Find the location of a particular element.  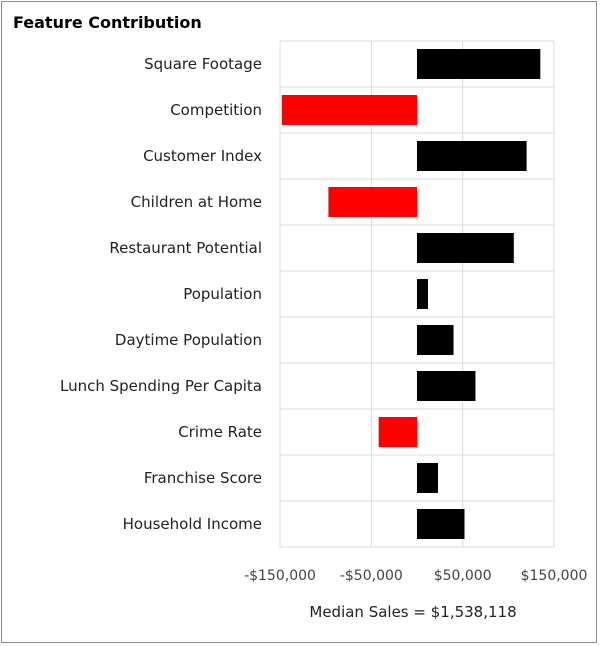

x-tick-label-0: -$150,000 is located at coordinates (280, 576).